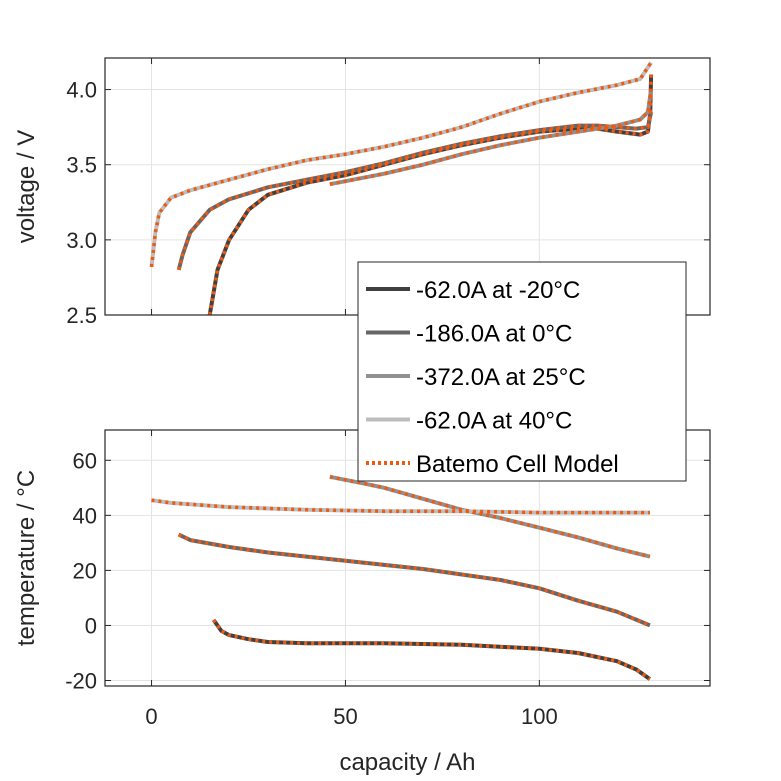  I want to click on x-axis-label: capacity / Ah, so click(407, 762).